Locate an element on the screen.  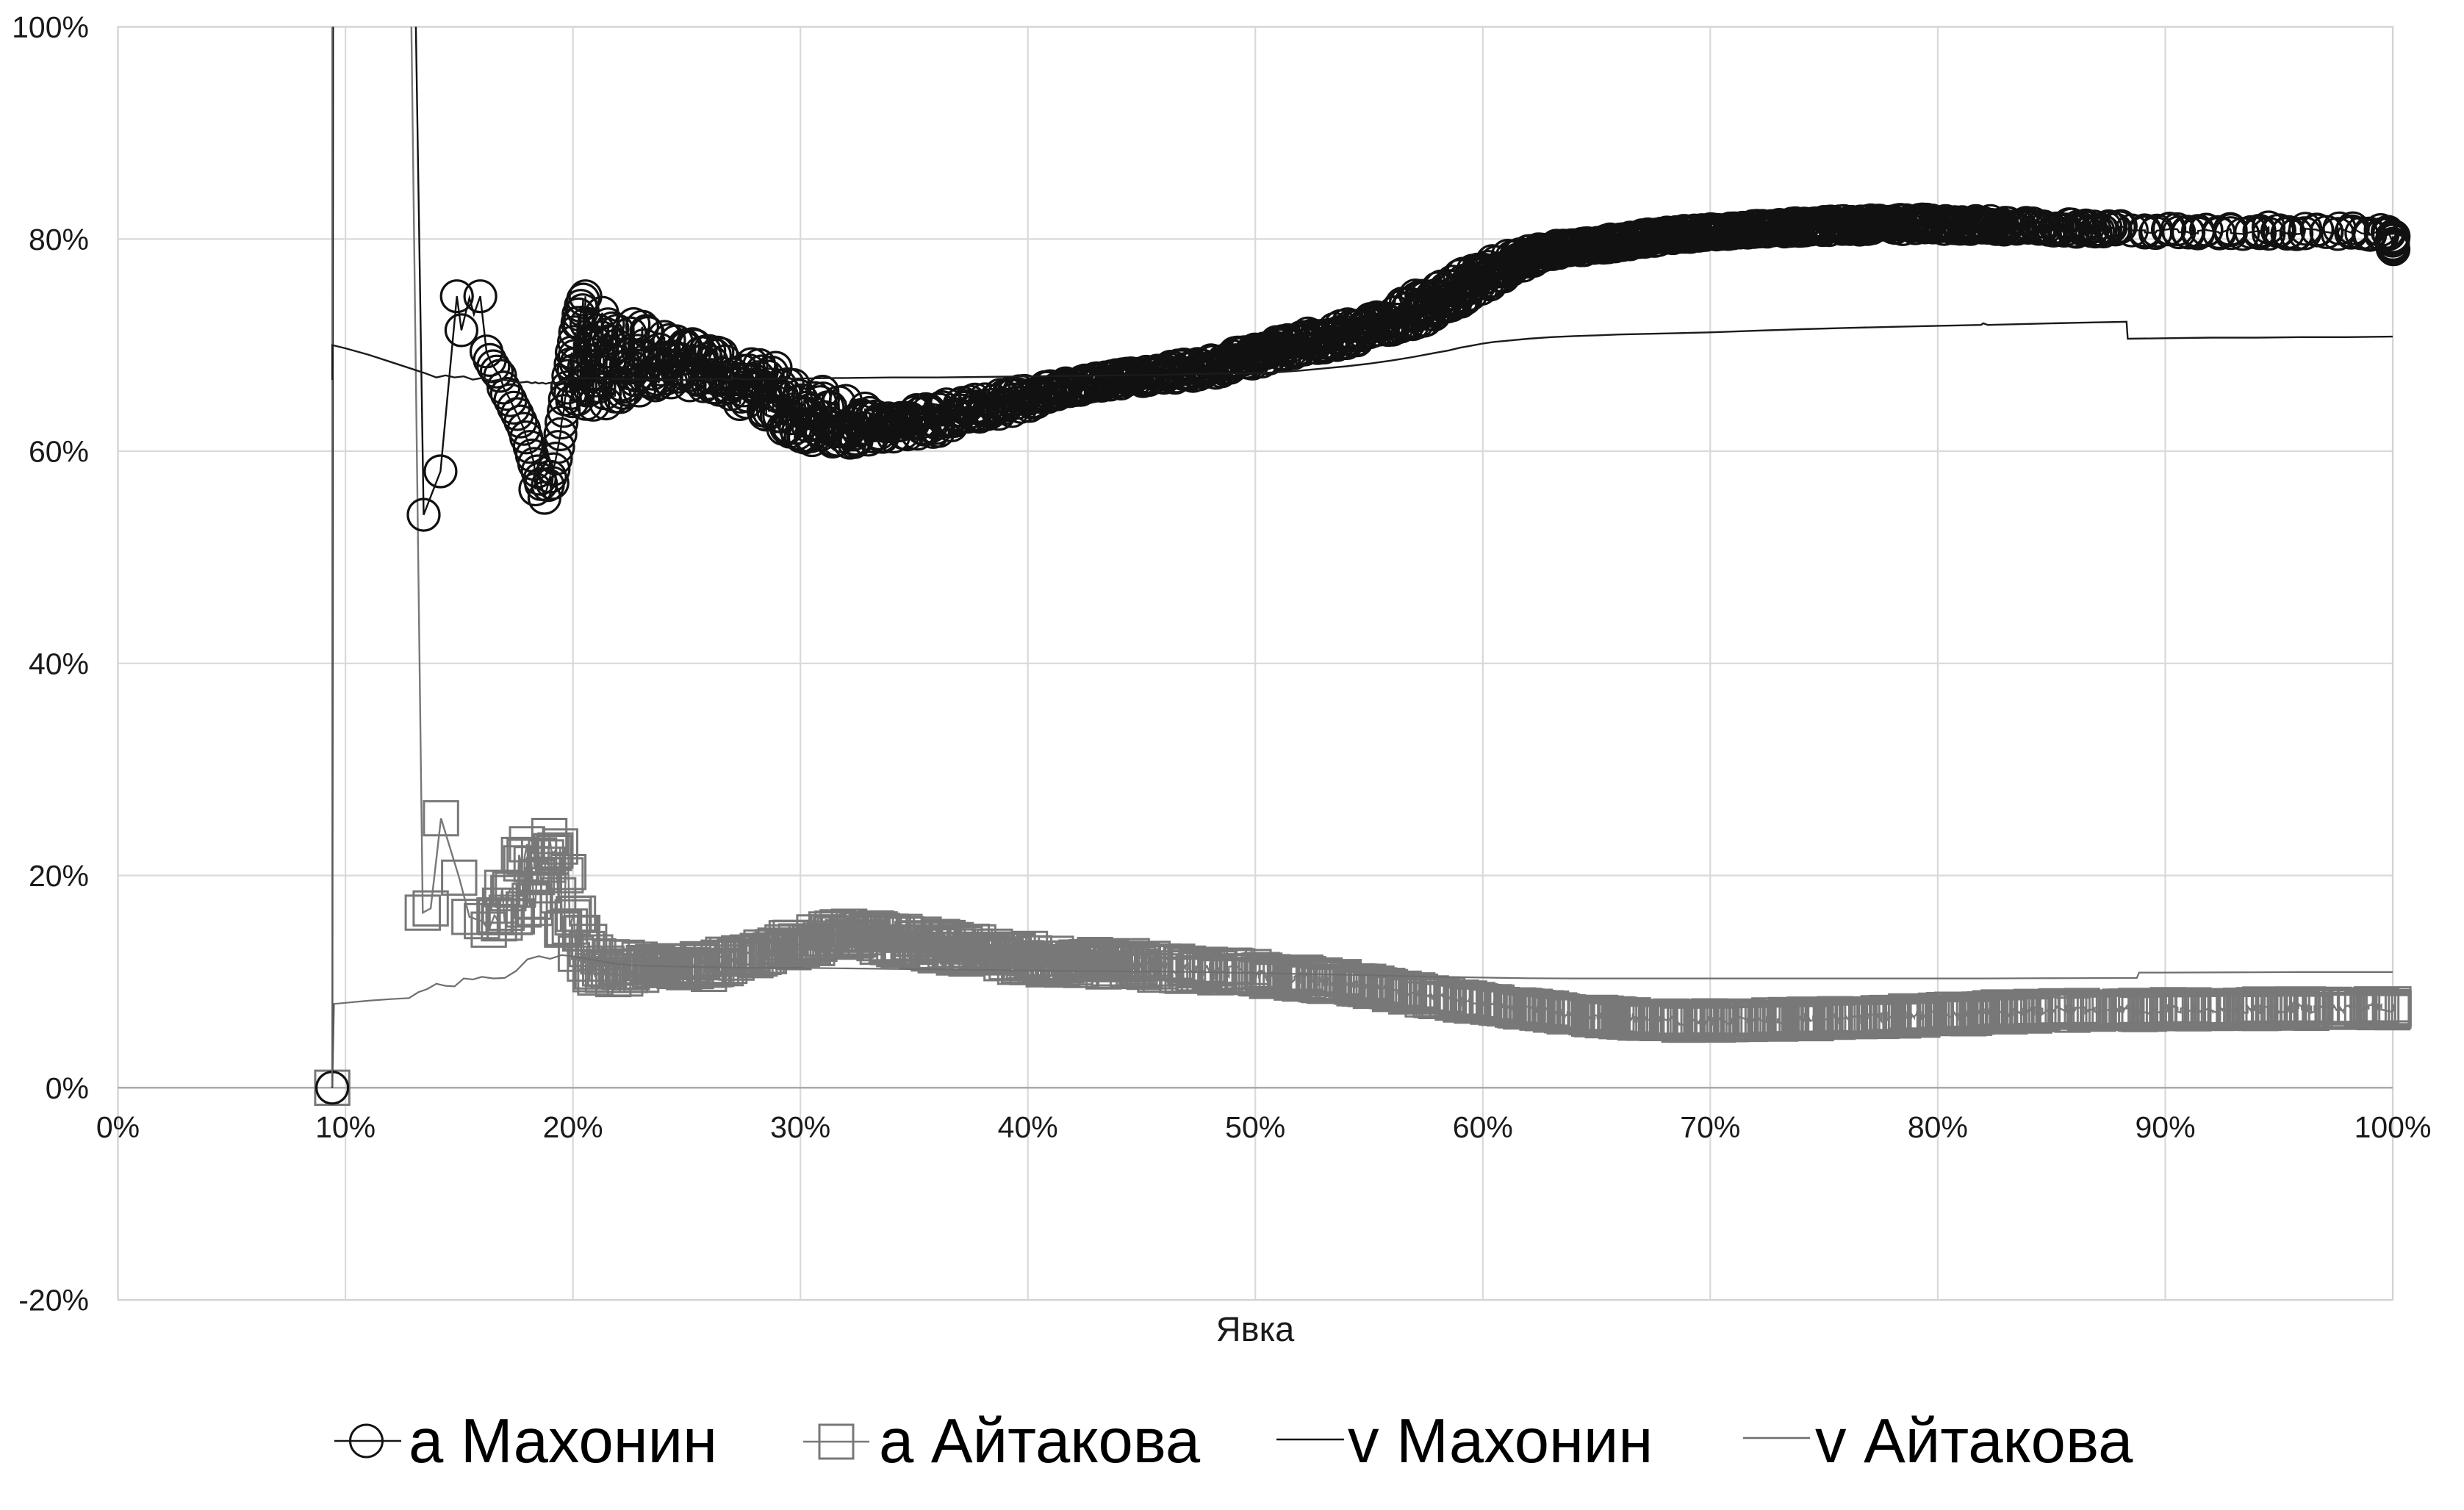
svg-text: 70% is located at coordinates (1710, 1127).